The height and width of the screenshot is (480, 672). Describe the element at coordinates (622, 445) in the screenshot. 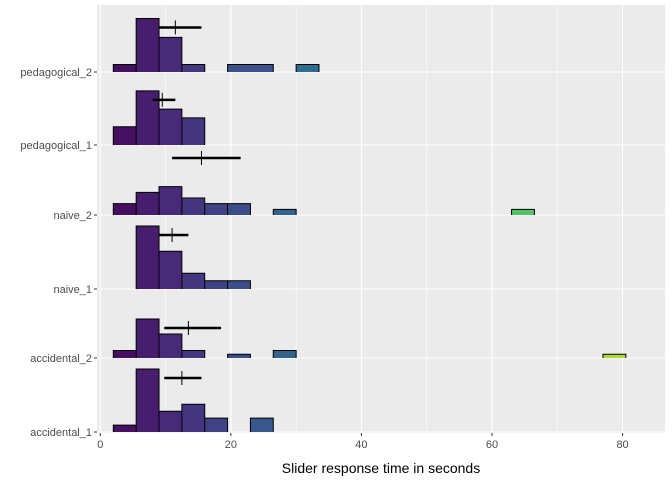

I see `x-tick-label: 80` at that location.